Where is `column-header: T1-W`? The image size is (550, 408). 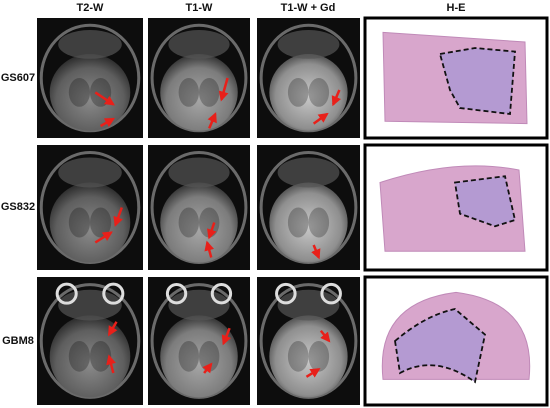
column-header: T1-W is located at coordinates (200, 8).